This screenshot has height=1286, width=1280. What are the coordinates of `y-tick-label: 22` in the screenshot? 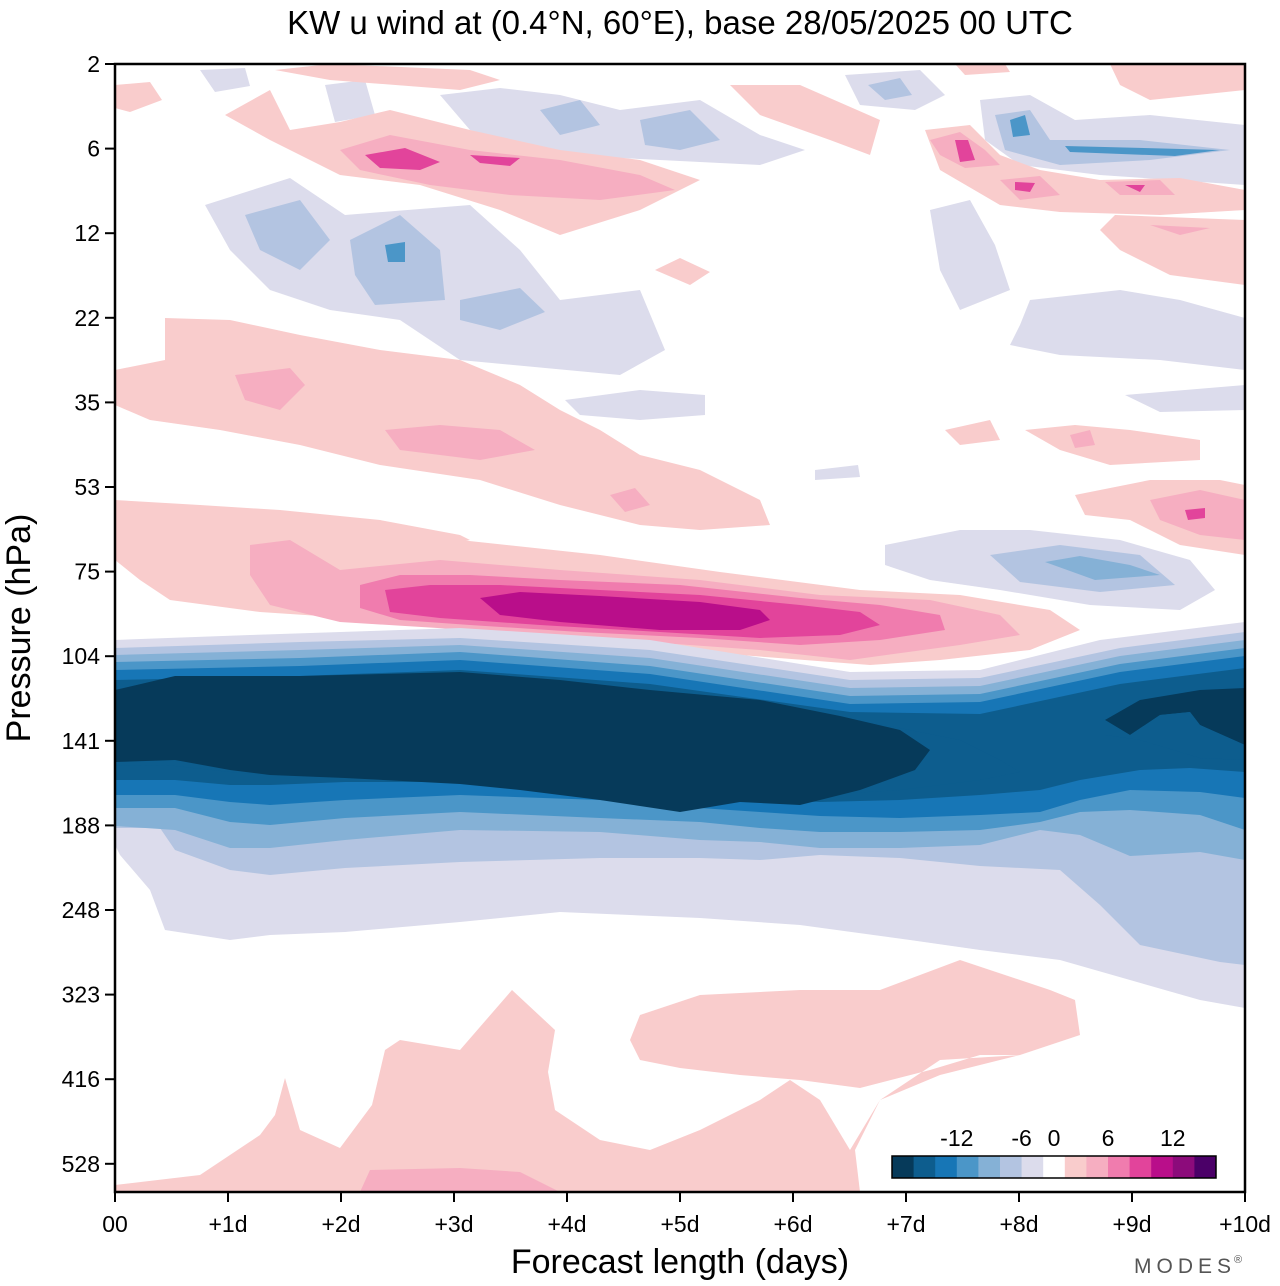 It's located at (87, 318).